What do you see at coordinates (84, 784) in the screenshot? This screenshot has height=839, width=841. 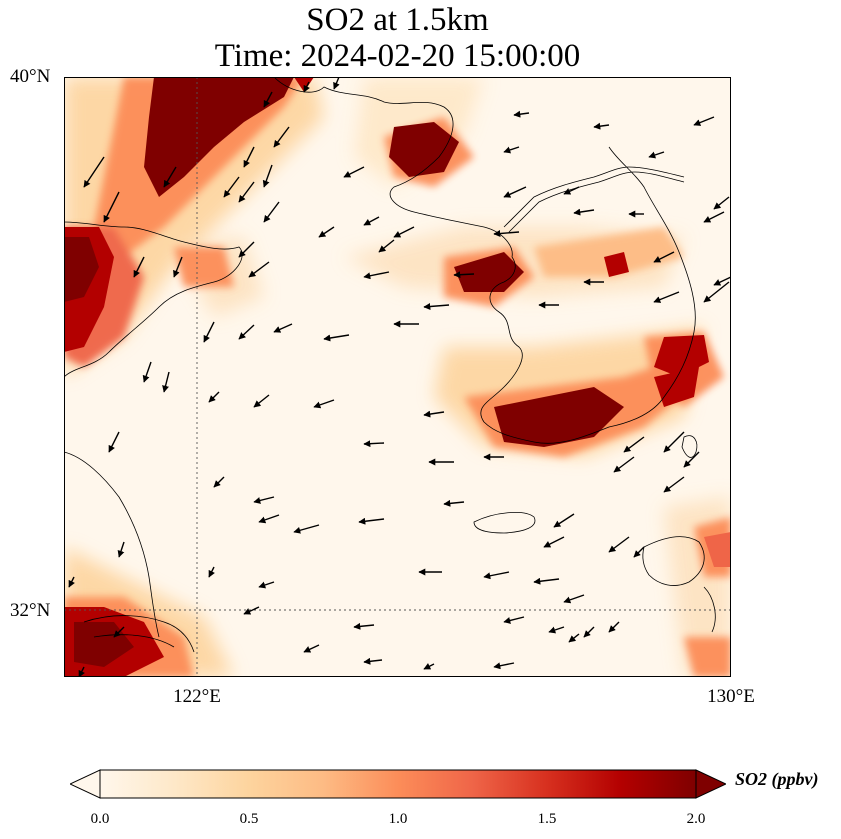 I see `colorbar-extend-low` at bounding box center [84, 784].